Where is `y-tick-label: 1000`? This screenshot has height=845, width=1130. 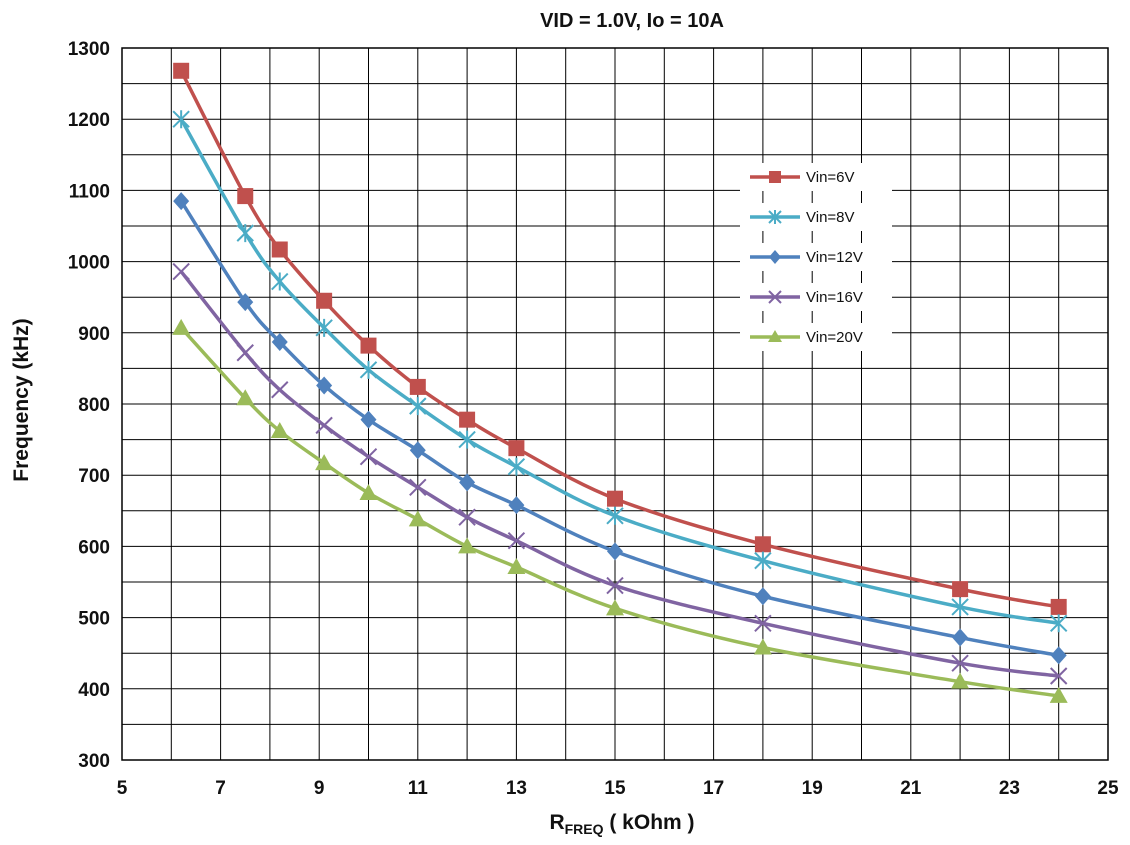
y-tick-label: 1000 is located at coordinates (89, 263).